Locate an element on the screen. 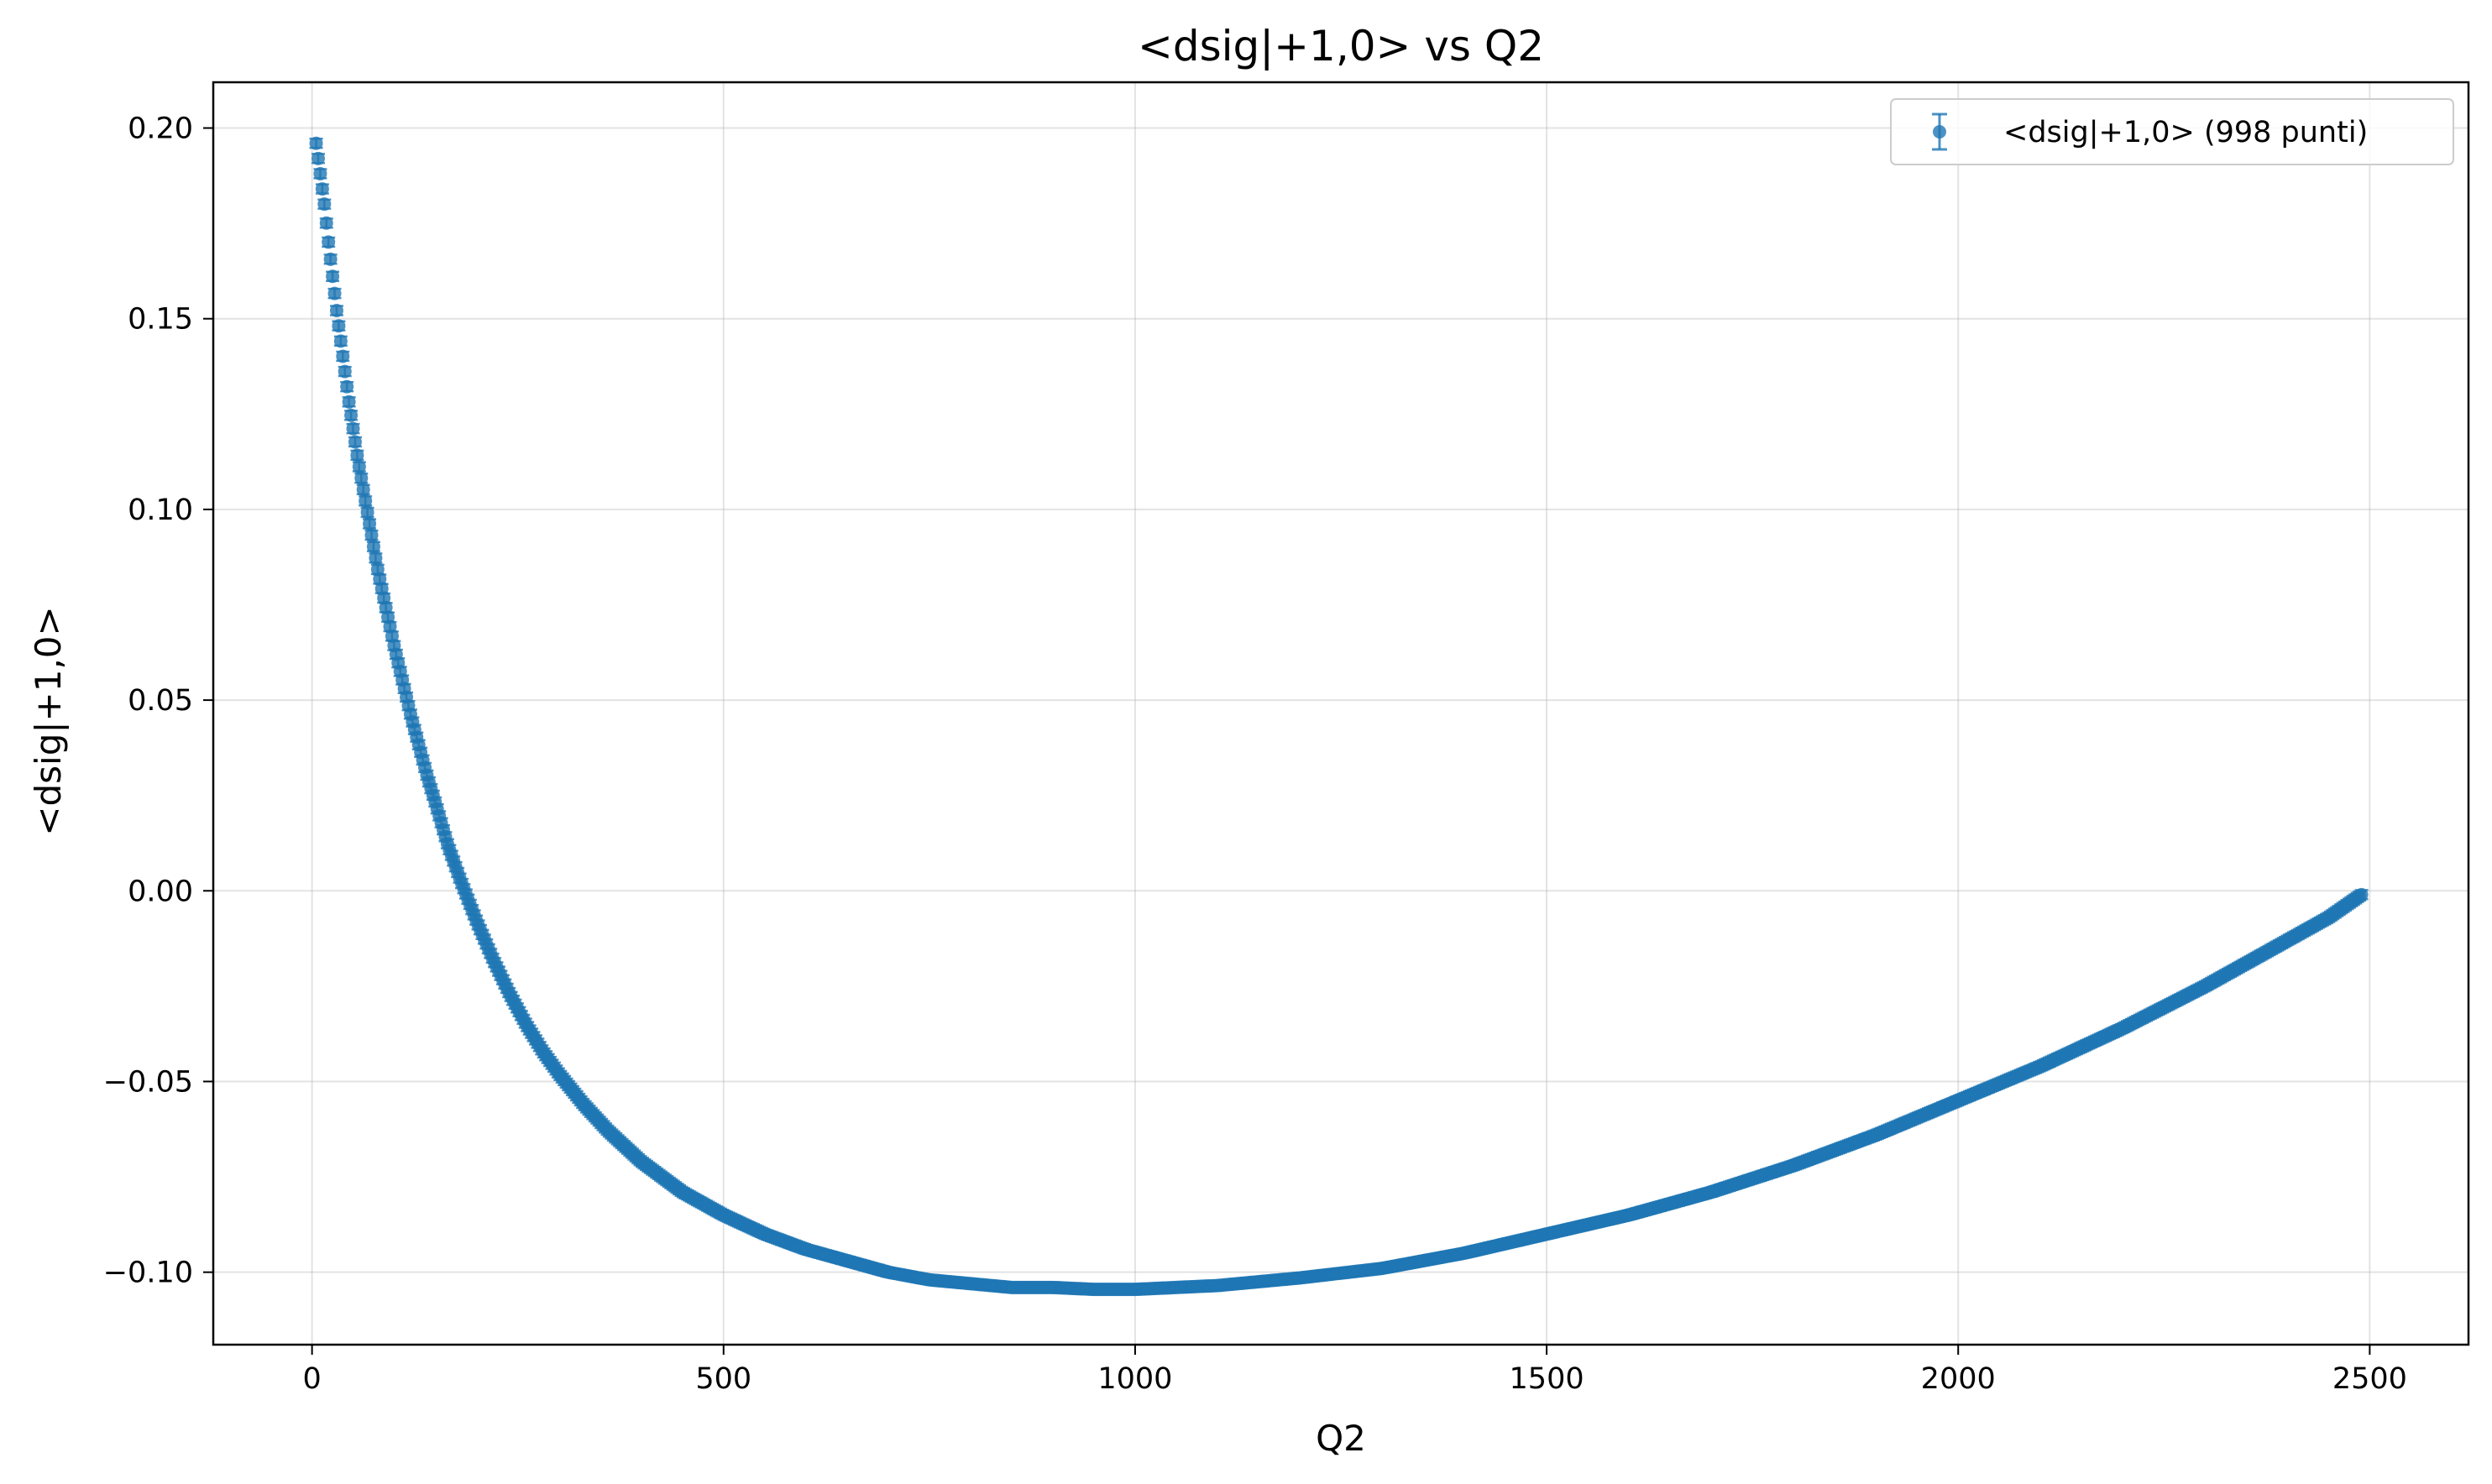  chart-title: <dsig|+1,0> vs Q2 is located at coordinates (1341, 46).